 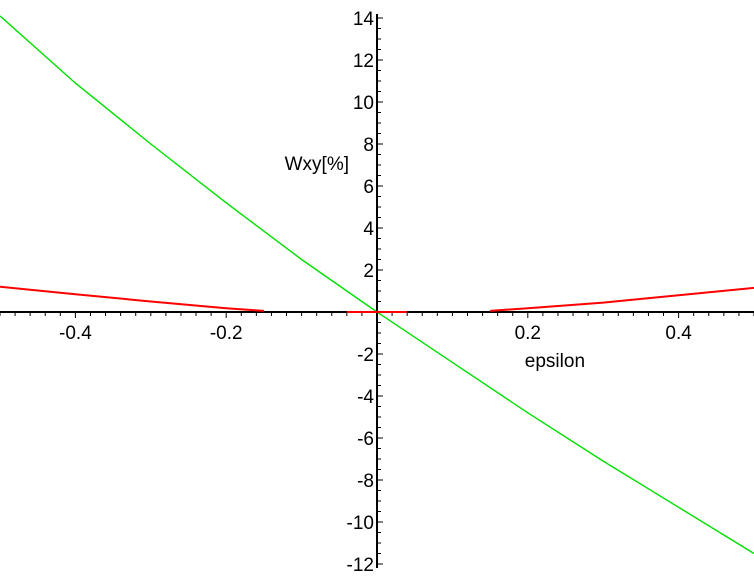 What do you see at coordinates (368, 229) in the screenshot?
I see `y-tick-label: 4` at bounding box center [368, 229].